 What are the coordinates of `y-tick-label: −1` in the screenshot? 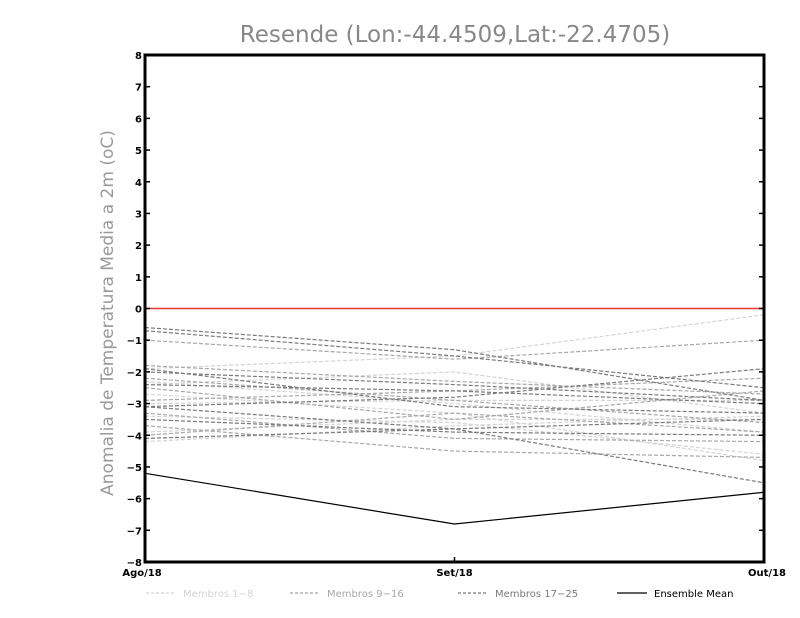 It's located at (134, 341).